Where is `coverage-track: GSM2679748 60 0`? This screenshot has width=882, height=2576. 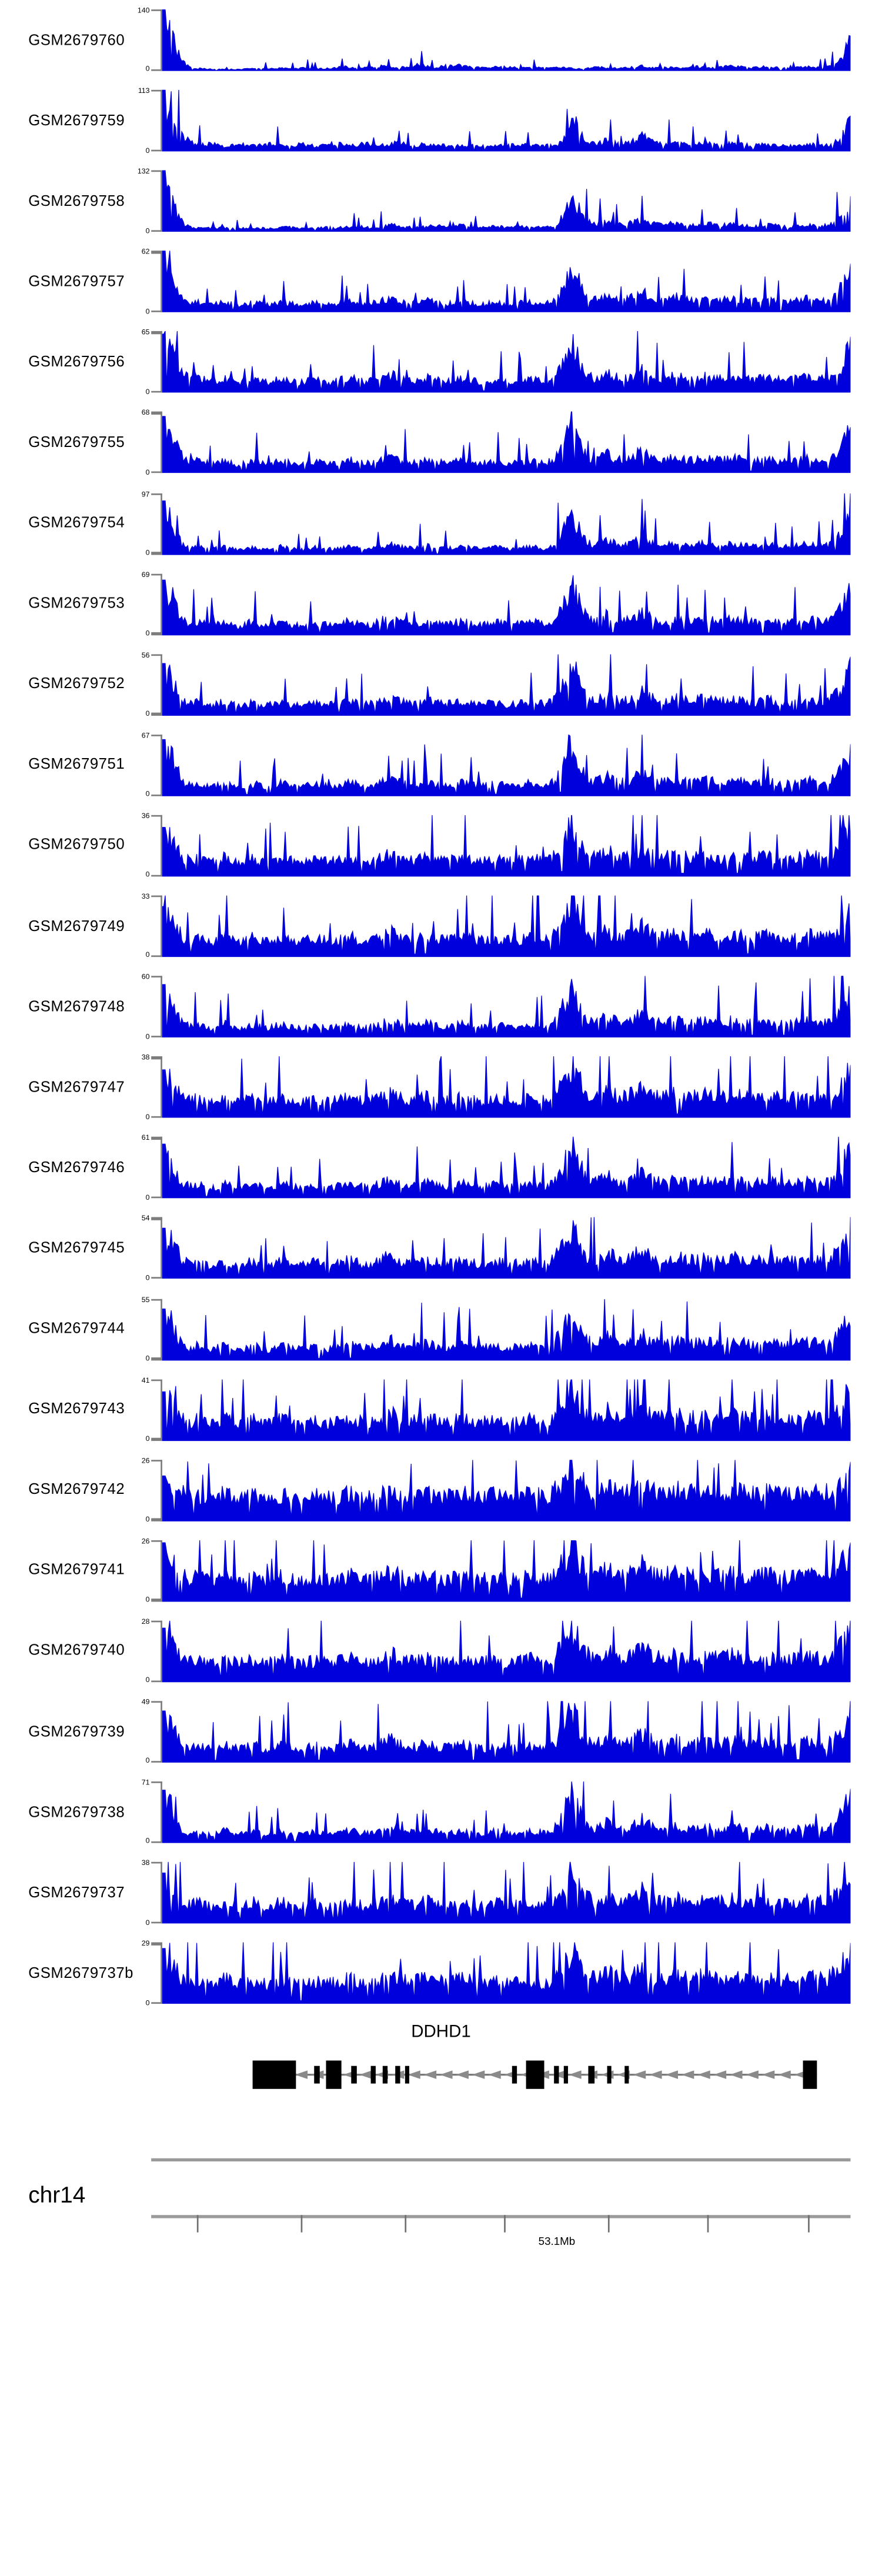
coverage-track: GSM2679748 60 0 is located at coordinates (441, 1007).